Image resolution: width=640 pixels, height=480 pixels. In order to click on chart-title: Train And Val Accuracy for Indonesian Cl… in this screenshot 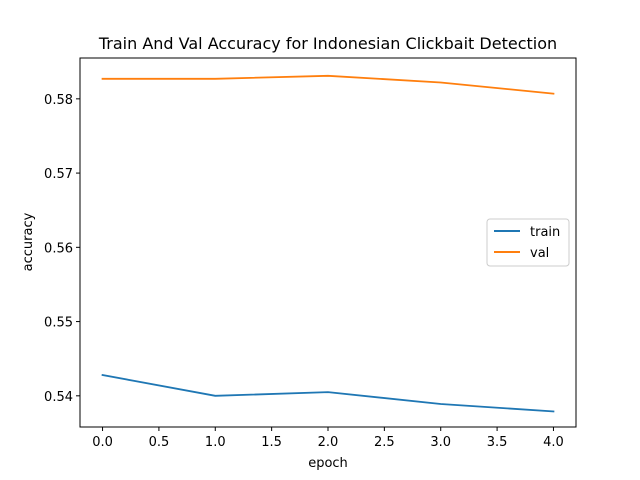, I will do `click(327, 43)`.